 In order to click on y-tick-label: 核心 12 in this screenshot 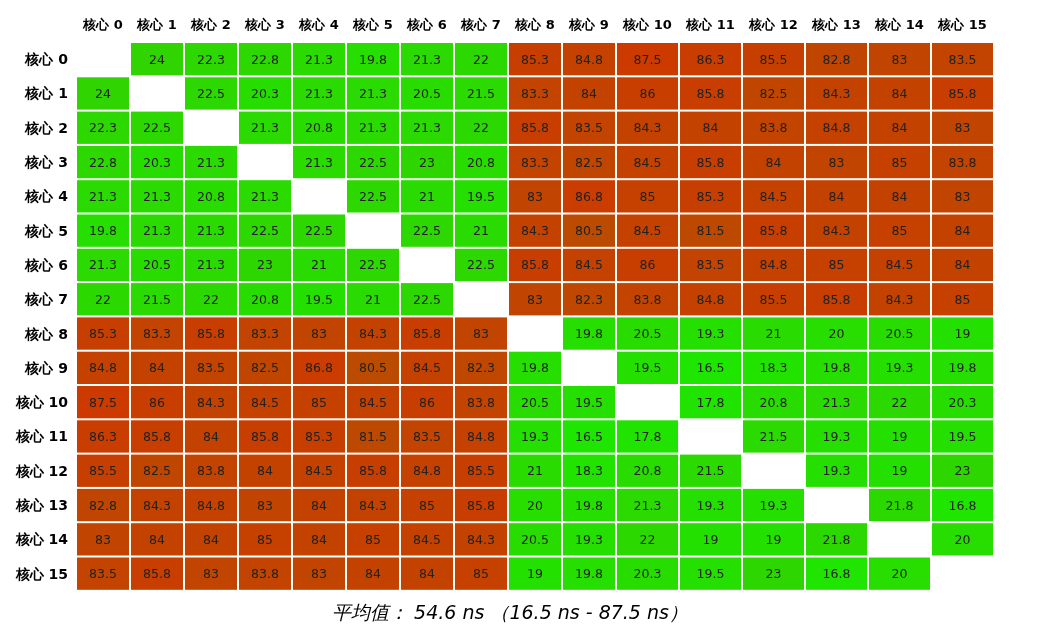, I will do `click(41, 470)`.